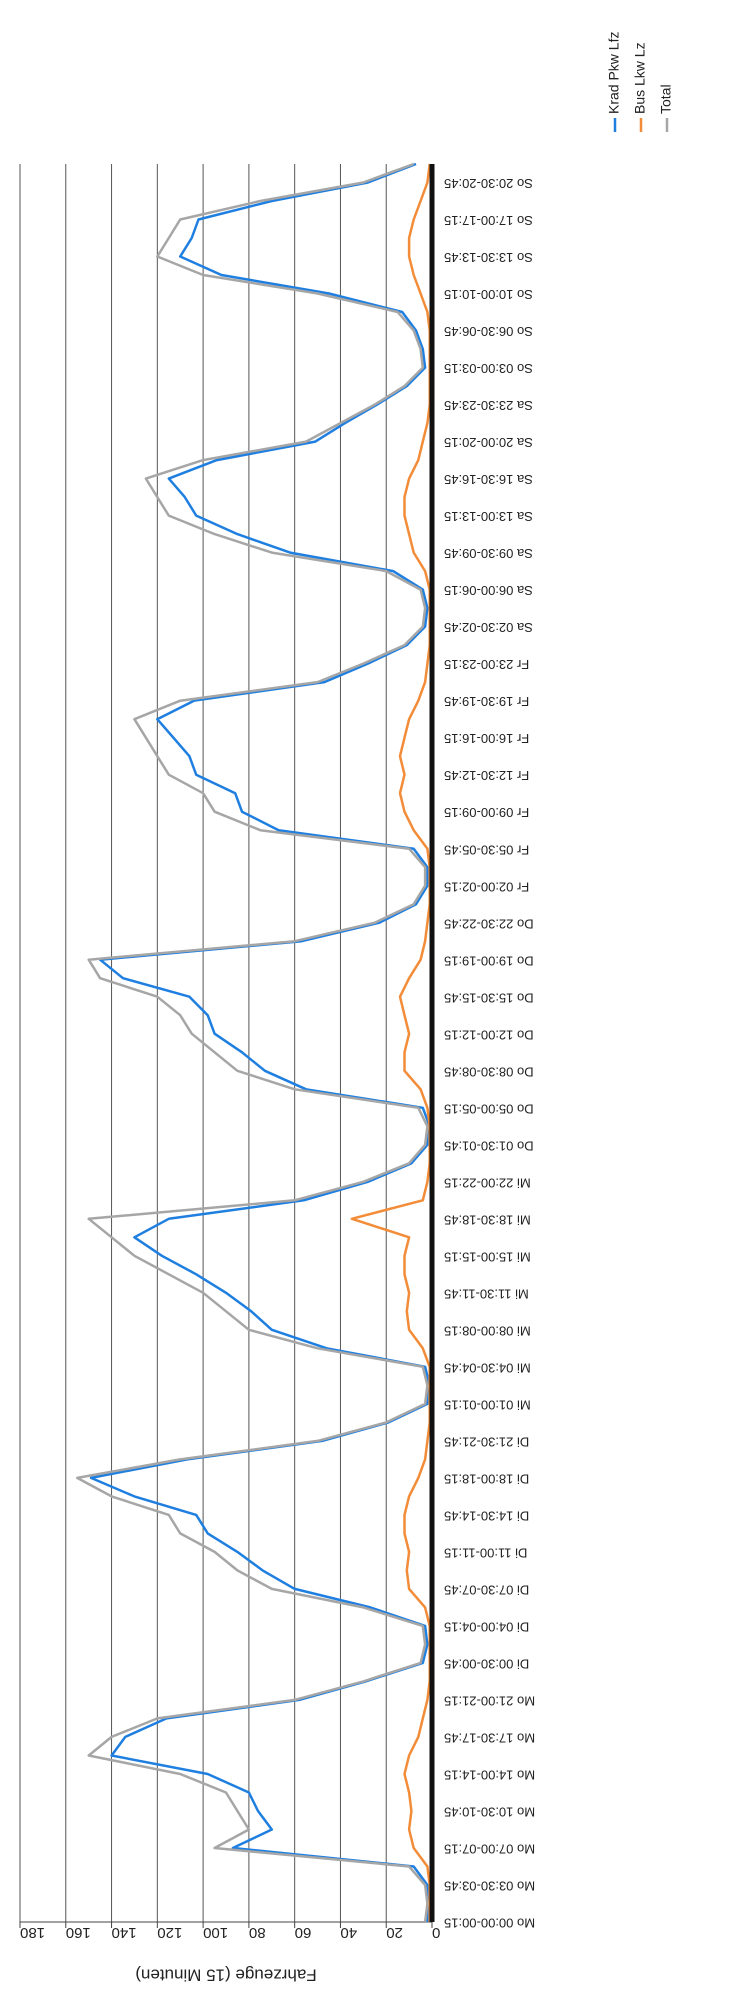  I want to click on y-axis-title: Fahrzeuge (15 Minuten), so click(225, 1975).